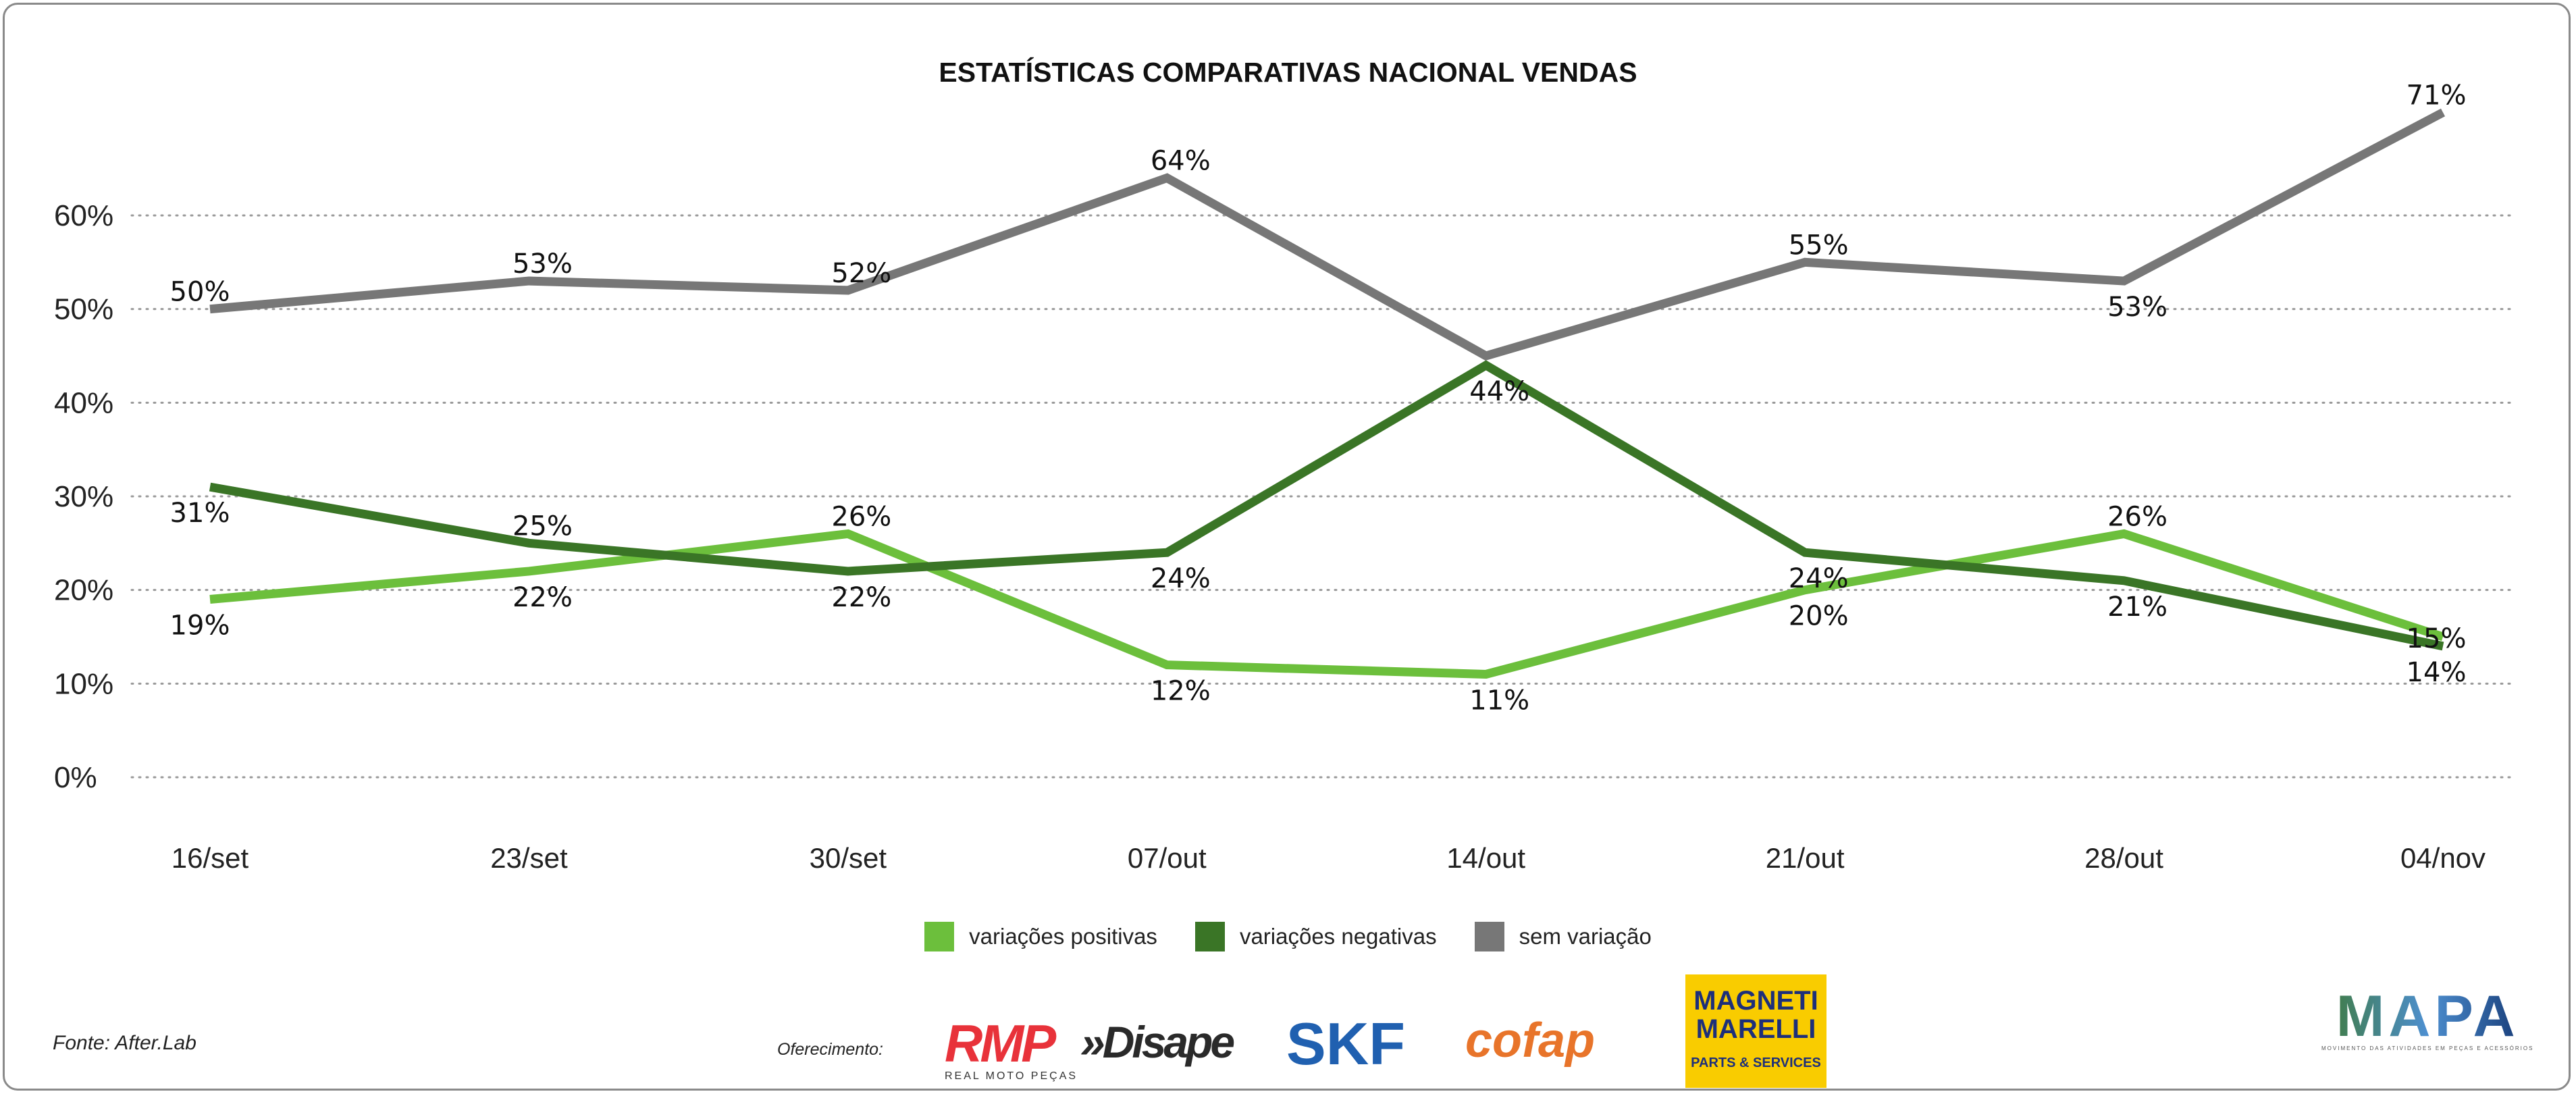 The image size is (2576, 1096). I want to click on x-tick-label: 28/out, so click(2123, 858).